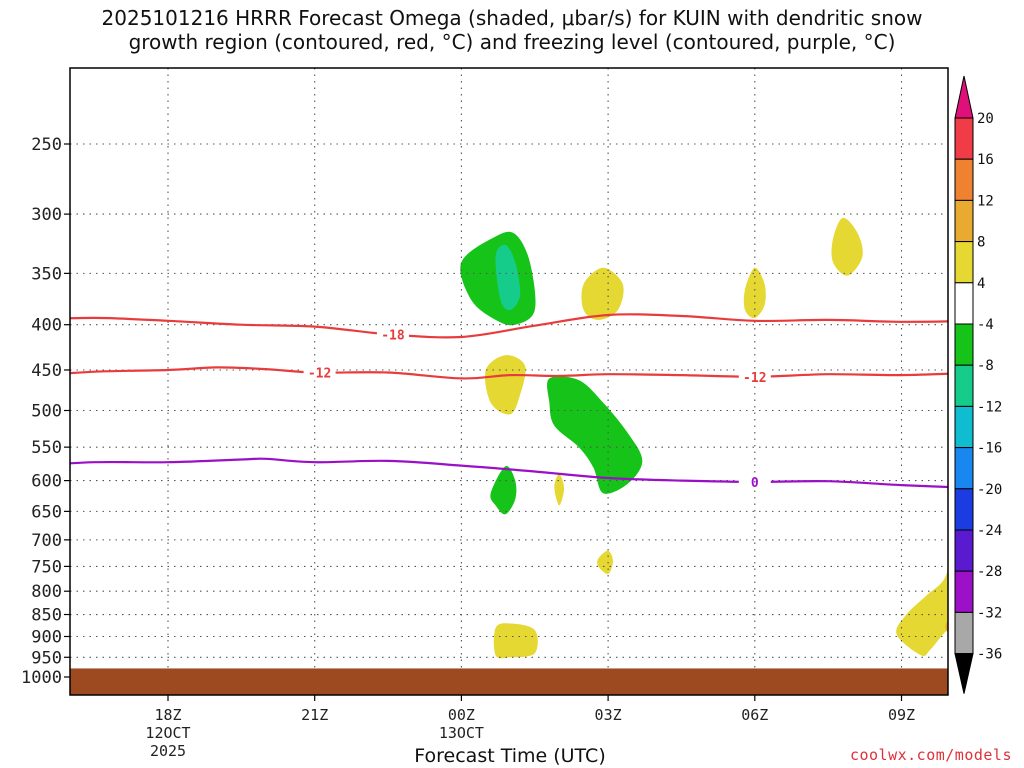 Image resolution: width=1024 pixels, height=768 pixels. What do you see at coordinates (167, 715) in the screenshot?
I see `x-tick-label-18Z: 18Z` at bounding box center [167, 715].